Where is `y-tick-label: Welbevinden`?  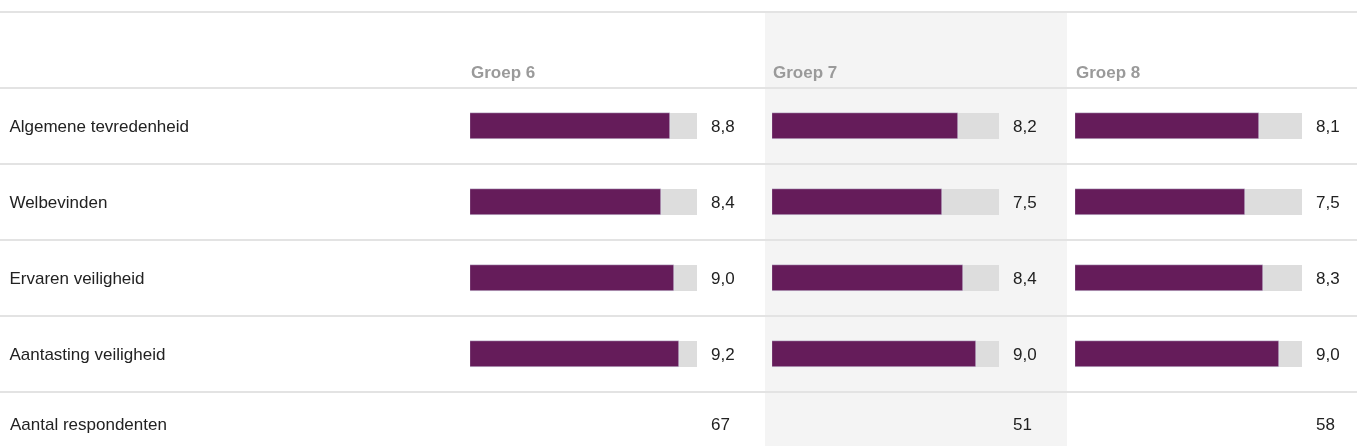 y-tick-label: Welbevinden is located at coordinates (58, 202).